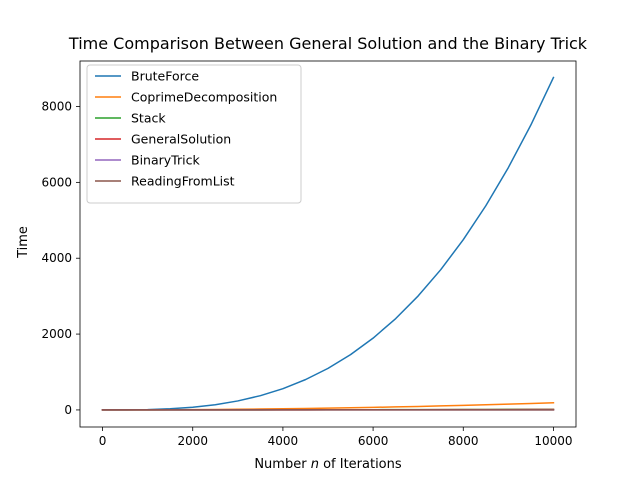  I want to click on legend-box, so click(194, 134).